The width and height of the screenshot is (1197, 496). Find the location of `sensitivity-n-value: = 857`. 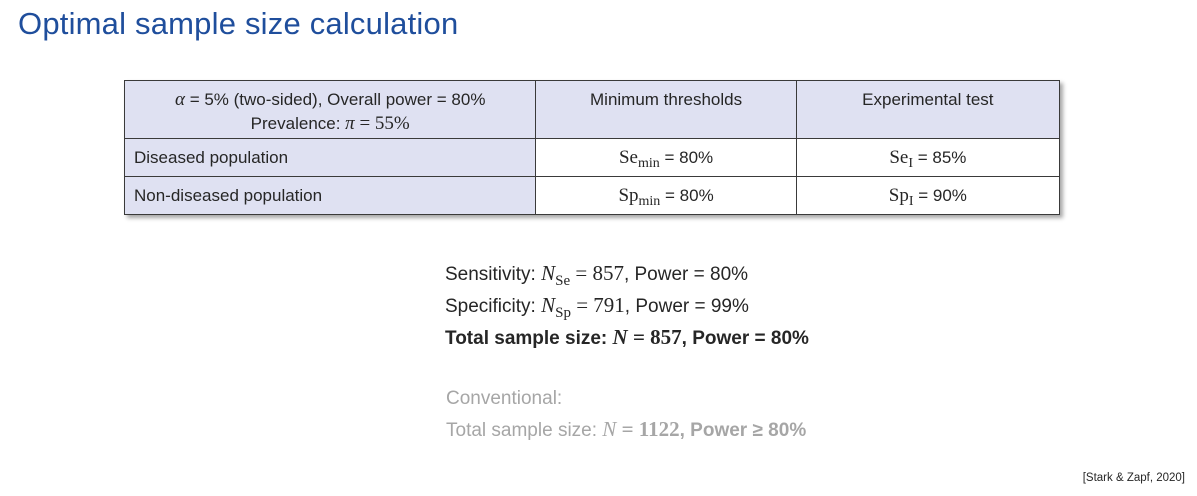

sensitivity-n-value: = 857 is located at coordinates (597, 273).